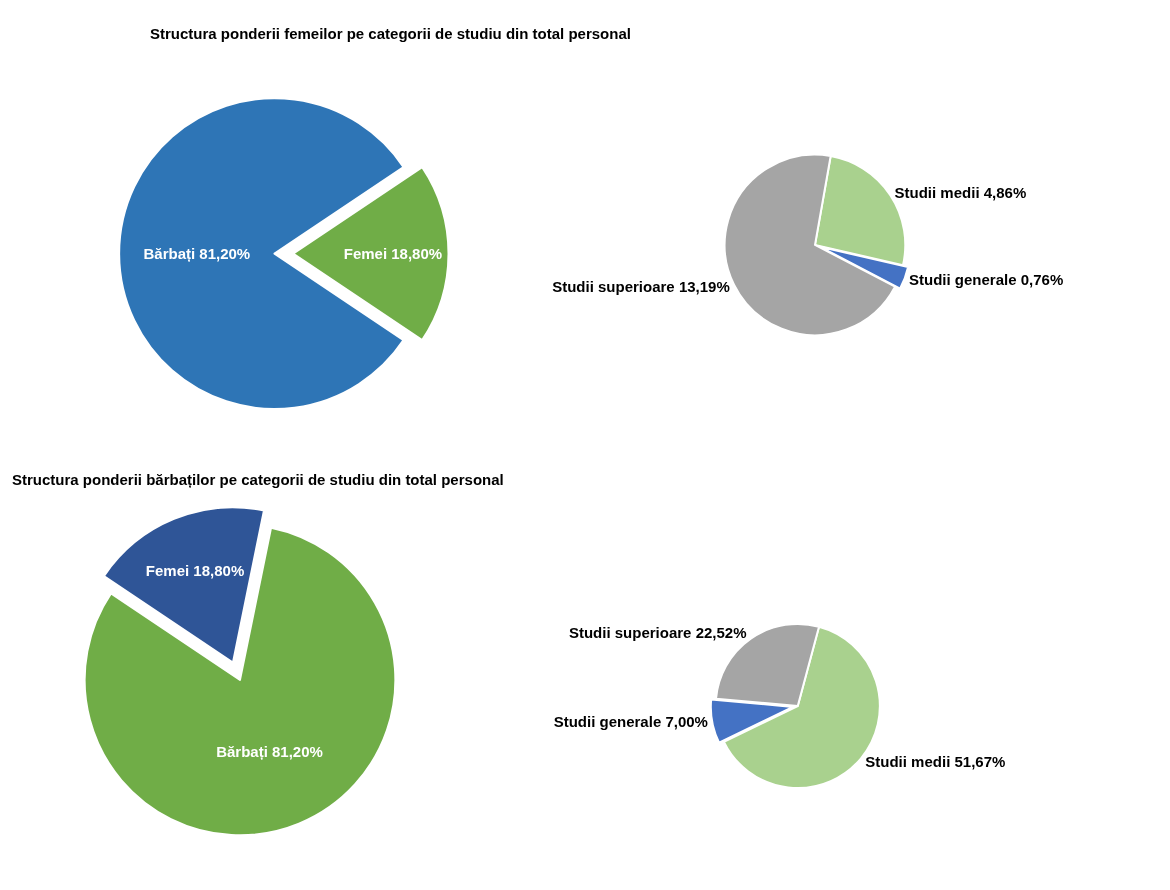 This screenshot has height=890, width=1170. Describe the element at coordinates (390, 33) in the screenshot. I see `chart-title: Structura ponderii femeilor pe categorii de studiu din total personal` at that location.